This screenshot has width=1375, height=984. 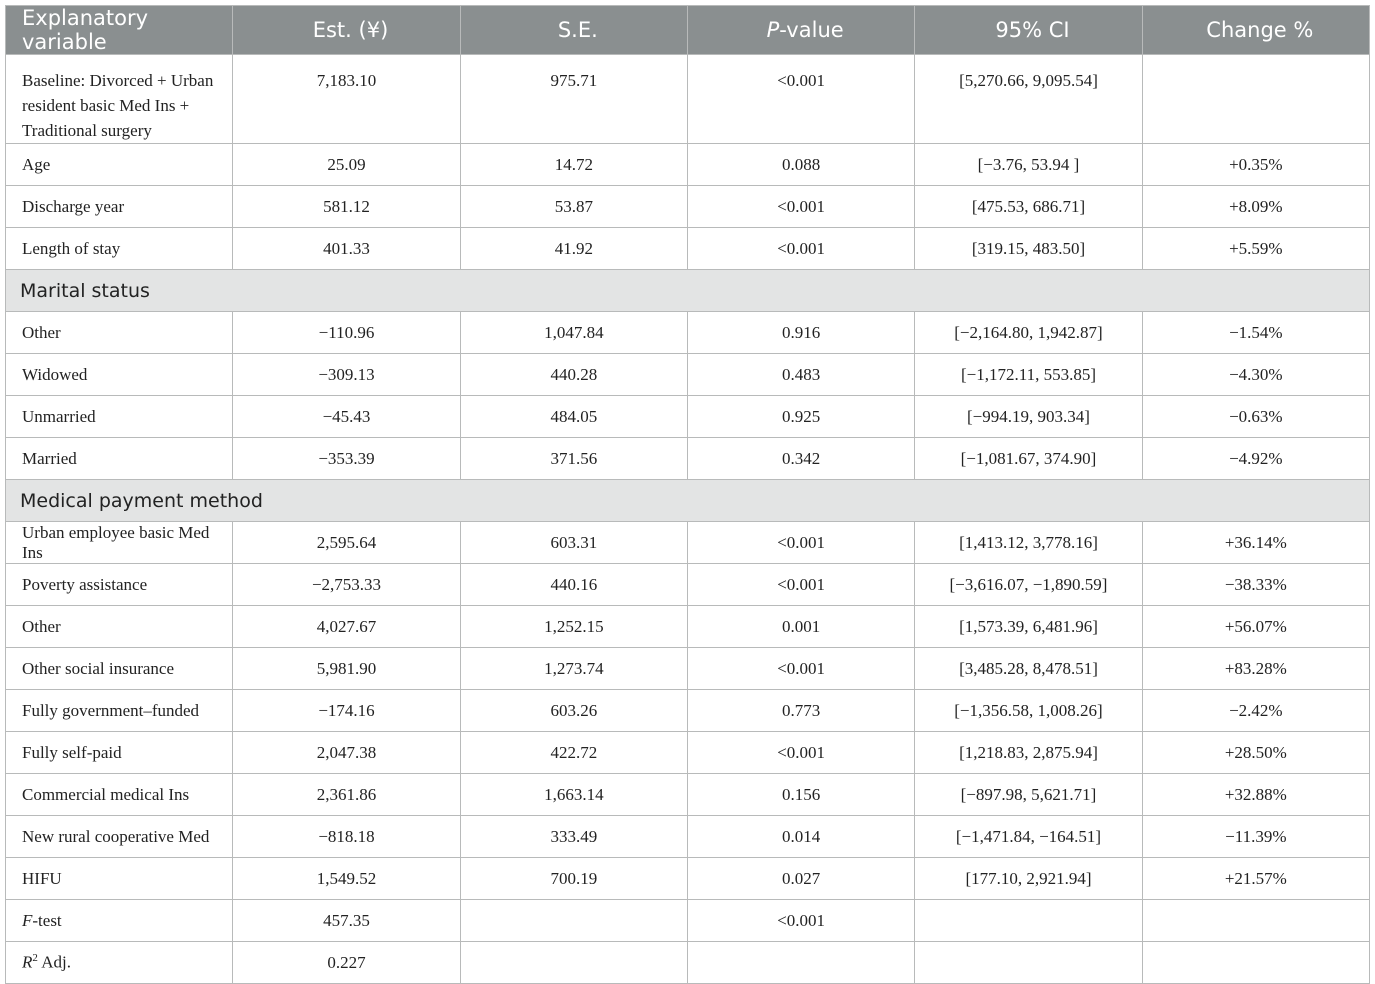 I want to click on cell-change-percent: +5.59%, so click(x=1256, y=248).